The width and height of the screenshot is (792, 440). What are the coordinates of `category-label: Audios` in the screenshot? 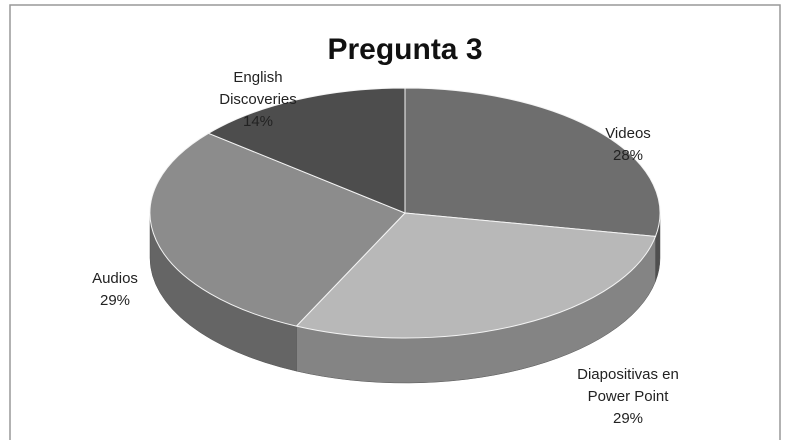 It's located at (115, 278).